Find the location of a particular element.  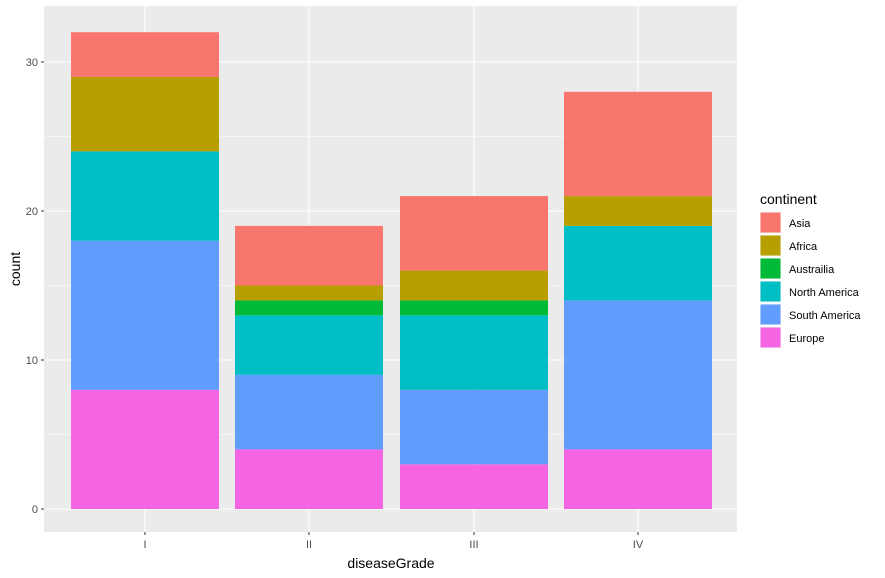

bar-segment-III-asia is located at coordinates (474, 233).